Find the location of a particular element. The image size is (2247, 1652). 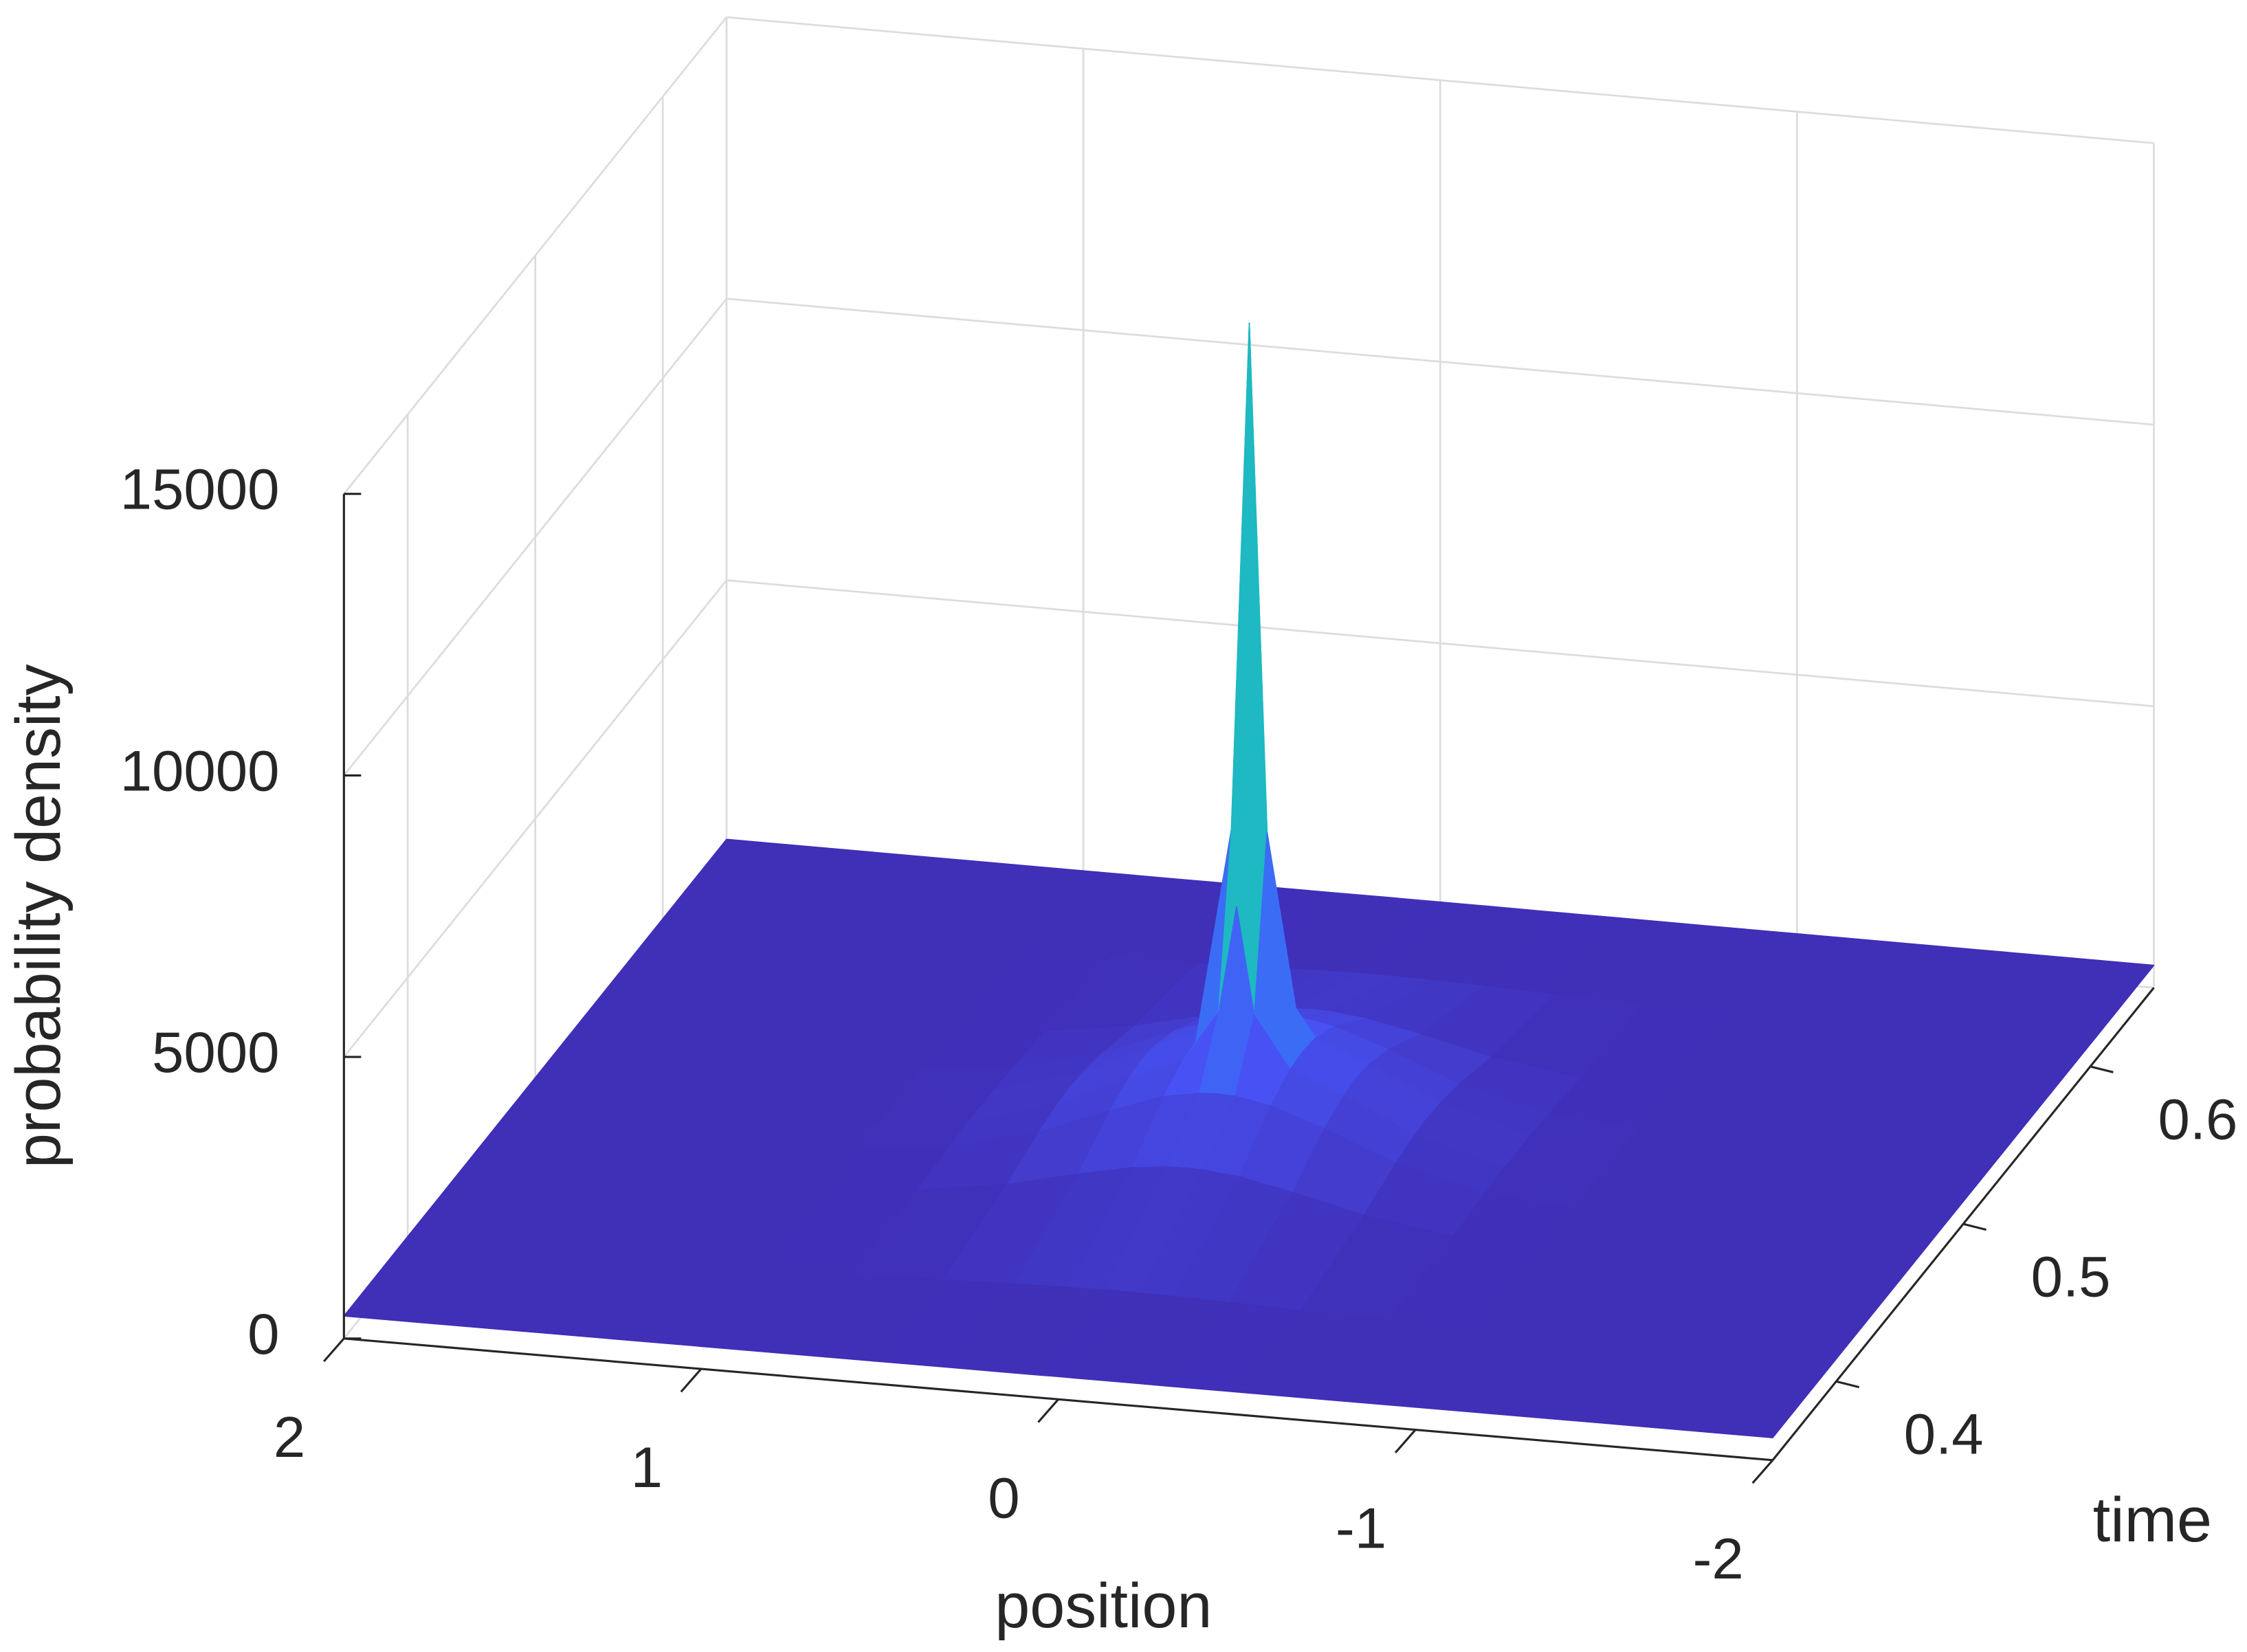

z-tick-label: 5000 is located at coordinates (216, 1052).